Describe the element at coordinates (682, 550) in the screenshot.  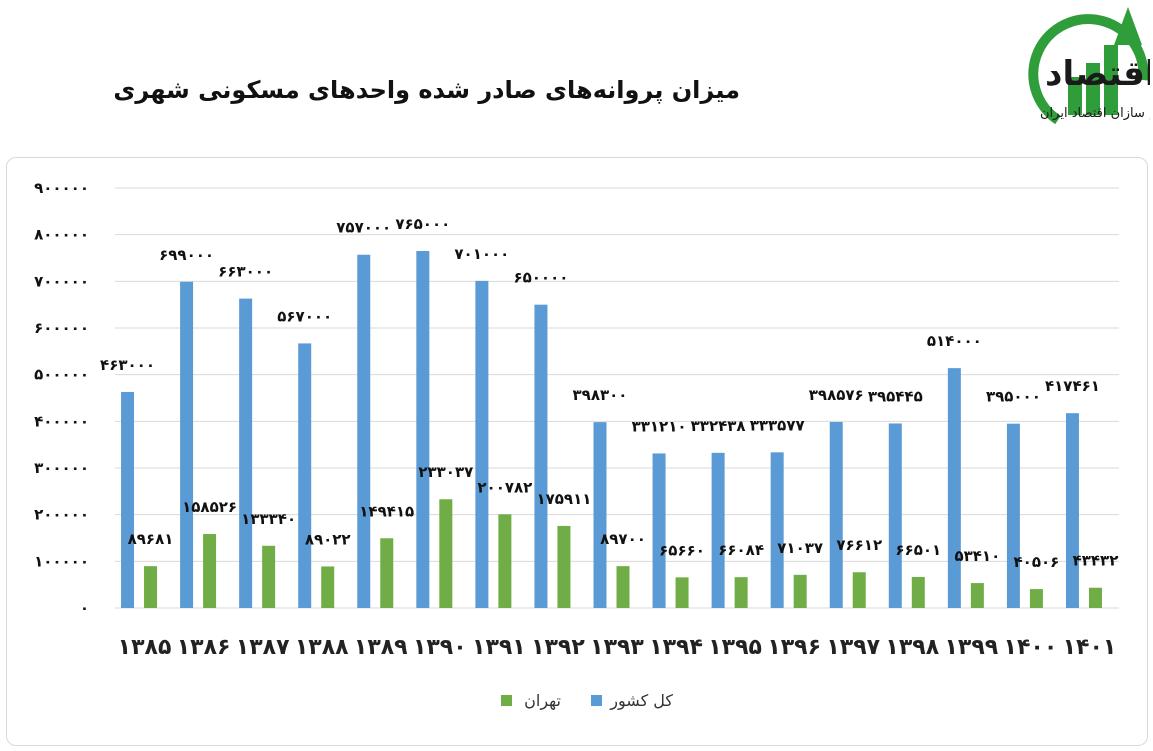
I see `data-label-tehran: ۶۵۶۶۰` at that location.